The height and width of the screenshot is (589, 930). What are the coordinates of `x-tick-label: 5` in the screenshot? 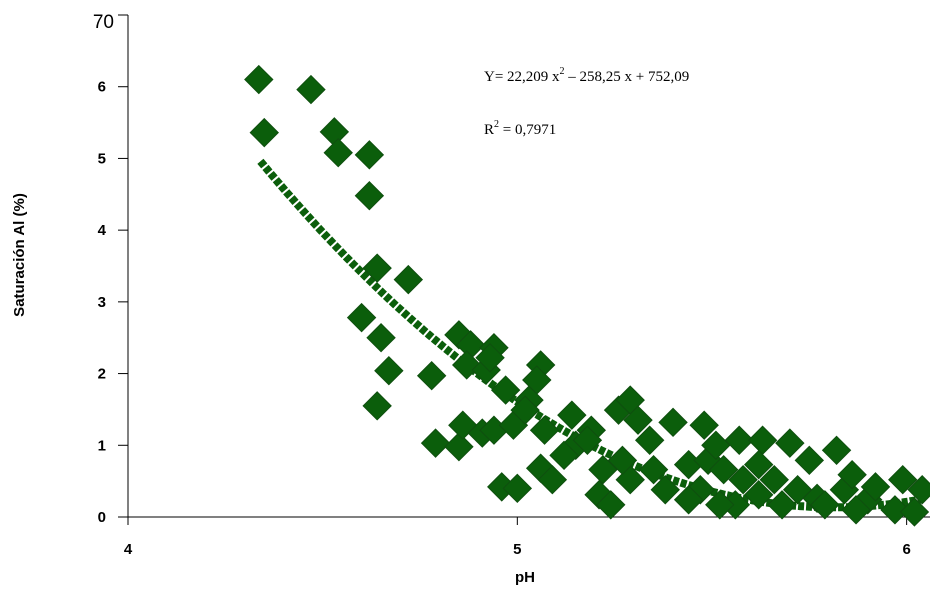 It's located at (517, 549).